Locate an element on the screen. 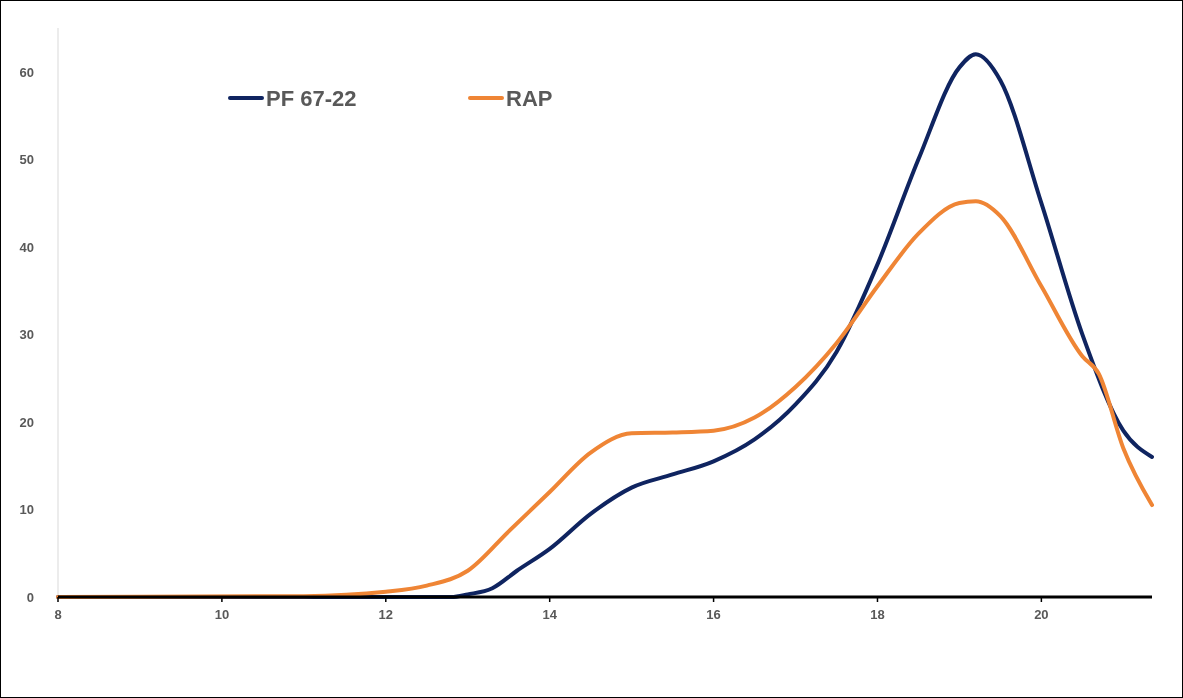 Image resolution: width=1183 pixels, height=698 pixels. y-tick-label: 0 is located at coordinates (30, 597).